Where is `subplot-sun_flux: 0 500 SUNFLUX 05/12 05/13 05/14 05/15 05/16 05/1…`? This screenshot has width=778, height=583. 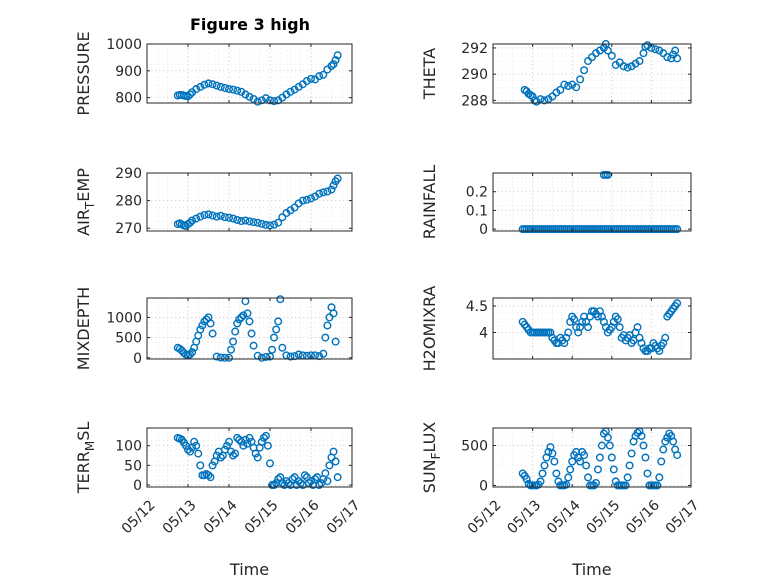 subplot-sun_flux: 0 500 SUNFLUX 05/12 05/13 05/14 05/15 05/16 05/1… is located at coordinates (561, 500).